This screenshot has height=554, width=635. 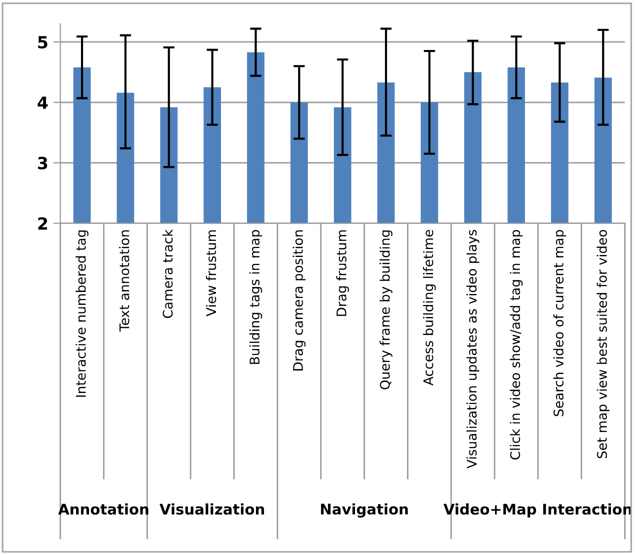 I want to click on x-tick-label: Query frame by building, so click(x=386, y=310).